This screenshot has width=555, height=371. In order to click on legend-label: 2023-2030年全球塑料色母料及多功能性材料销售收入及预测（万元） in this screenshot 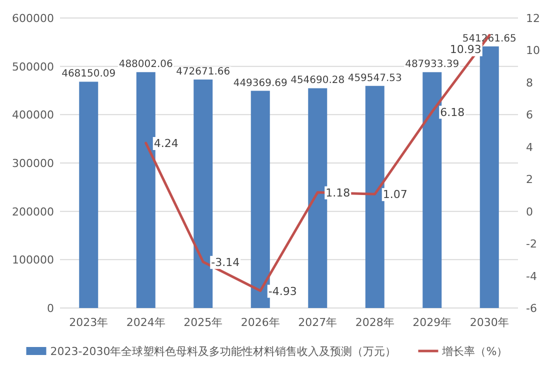, I will do `click(223, 351)`.